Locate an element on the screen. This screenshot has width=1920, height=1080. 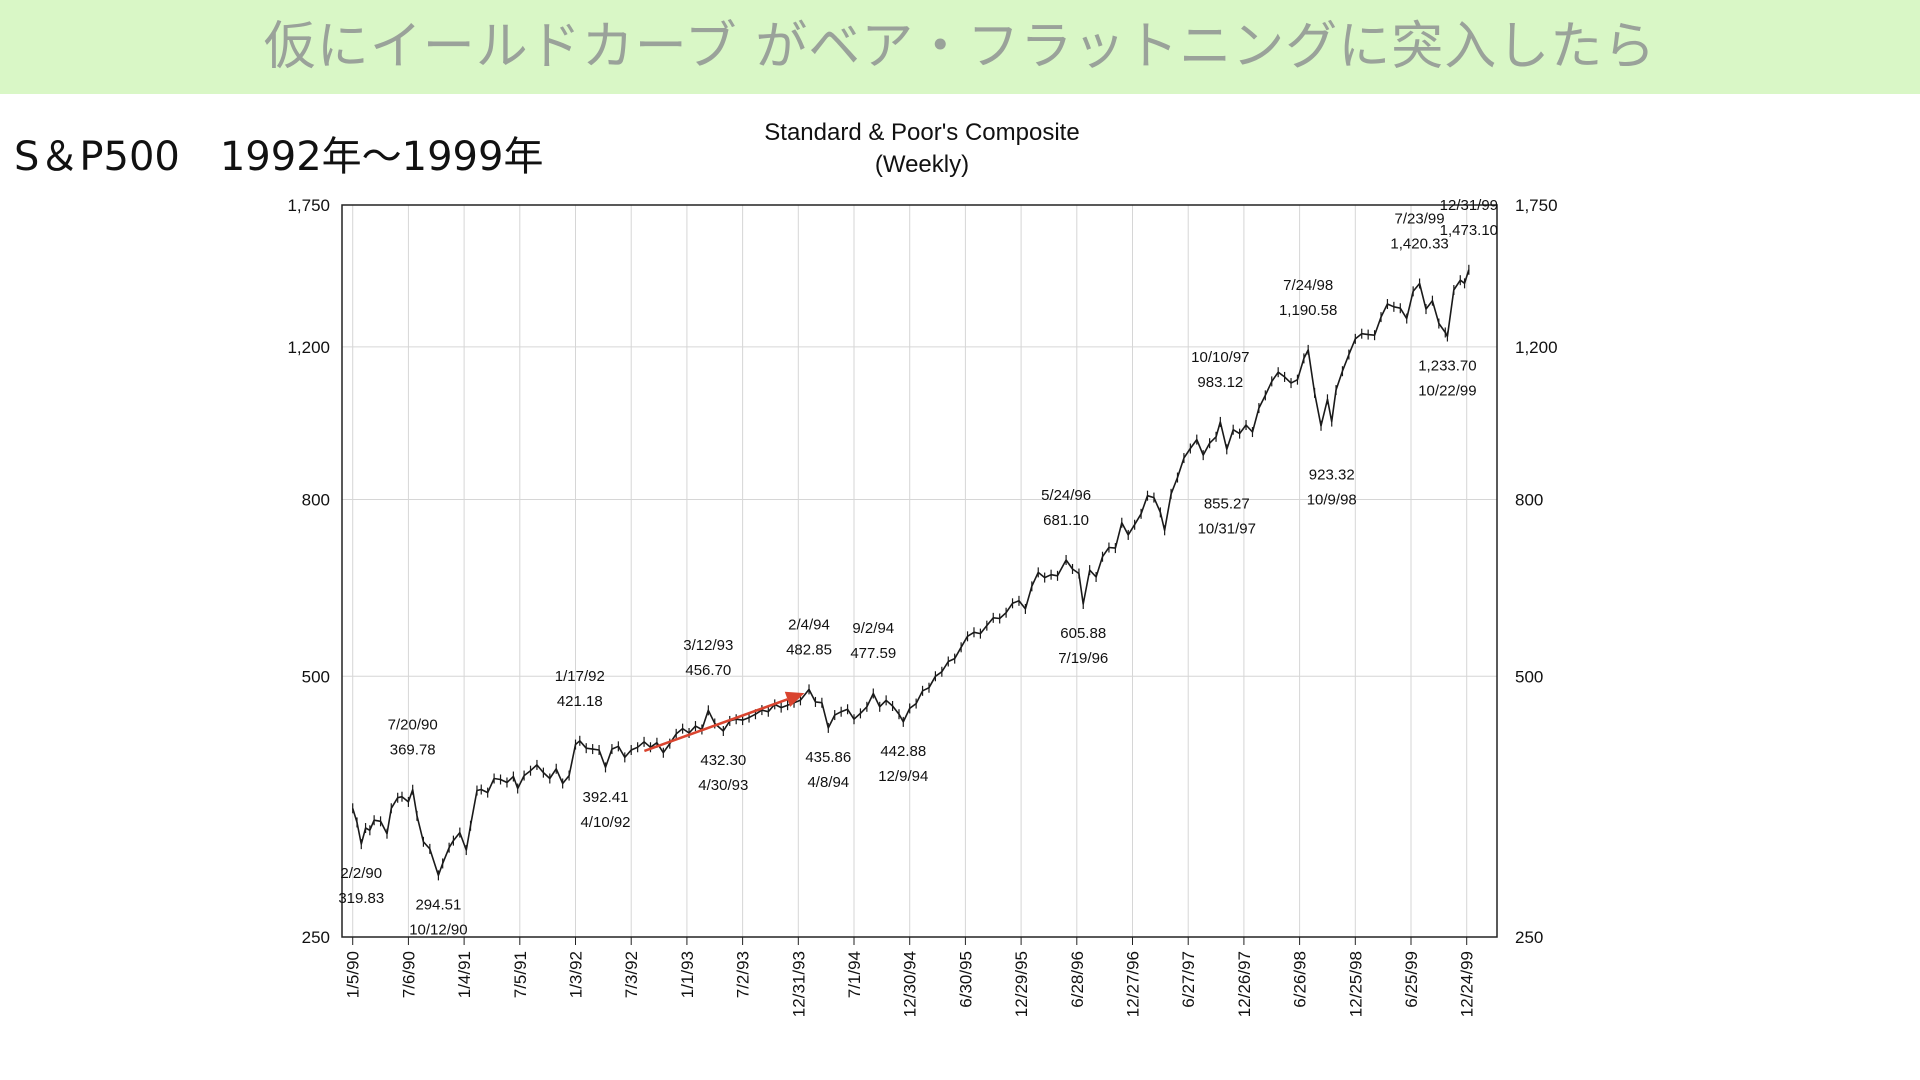
x-tick-label: 7/2/93 is located at coordinates (743, 974).